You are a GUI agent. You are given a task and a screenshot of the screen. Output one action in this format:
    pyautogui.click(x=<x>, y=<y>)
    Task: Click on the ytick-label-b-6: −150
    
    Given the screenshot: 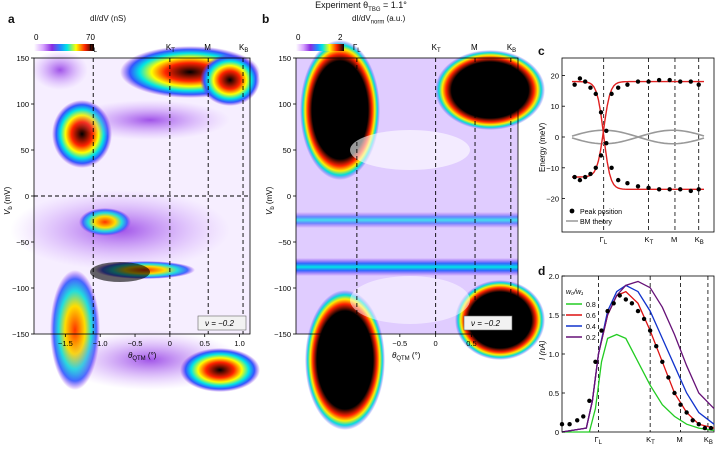 What is the action you would take?
    pyautogui.click(x=282, y=334)
    